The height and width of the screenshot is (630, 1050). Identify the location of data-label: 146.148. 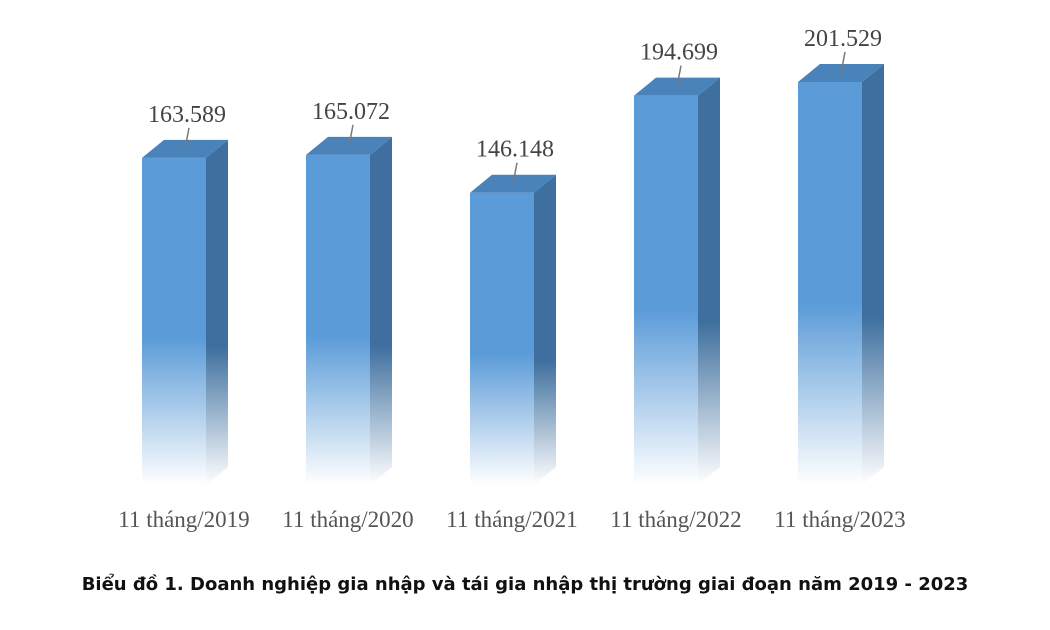
(515, 150).